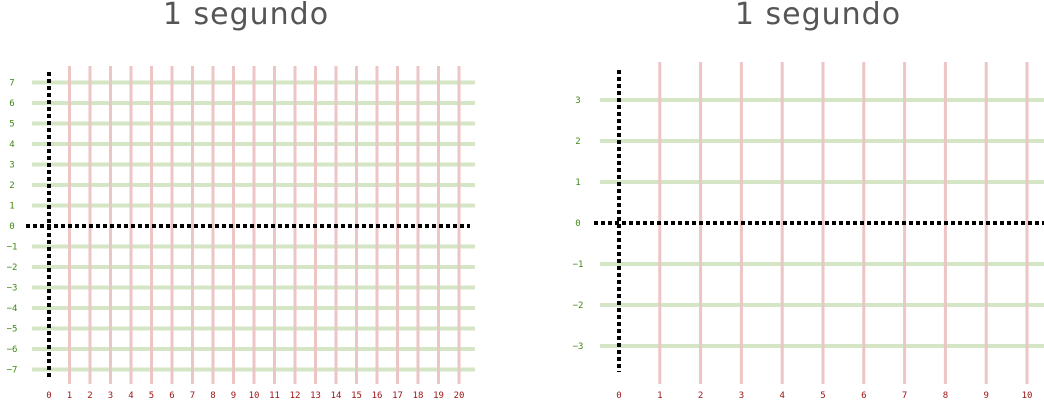  I want to click on left-y-tick-label: 0, so click(11, 227).